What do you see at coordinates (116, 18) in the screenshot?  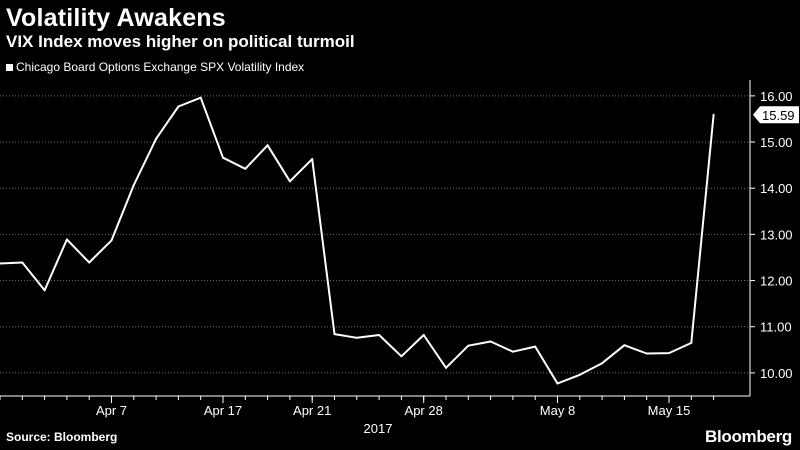 I see `chart-title: Volatility Awakens` at bounding box center [116, 18].